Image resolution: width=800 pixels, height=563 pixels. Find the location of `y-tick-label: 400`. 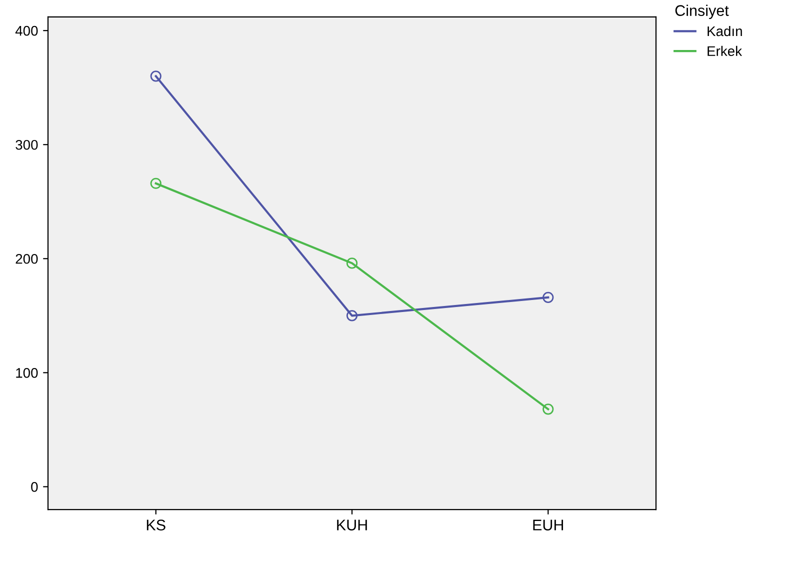

y-tick-label: 400 is located at coordinates (26, 31).